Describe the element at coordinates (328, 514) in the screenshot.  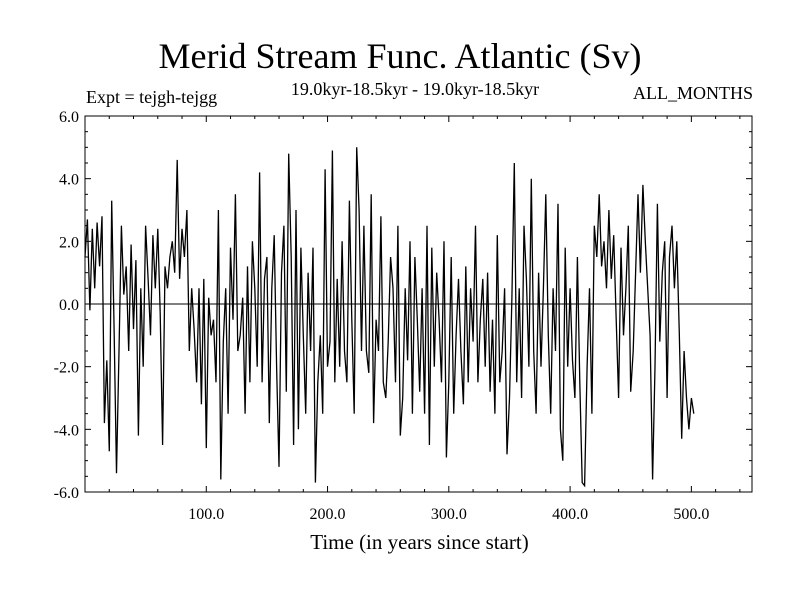
I see `x-tick-label: 200.0` at that location.